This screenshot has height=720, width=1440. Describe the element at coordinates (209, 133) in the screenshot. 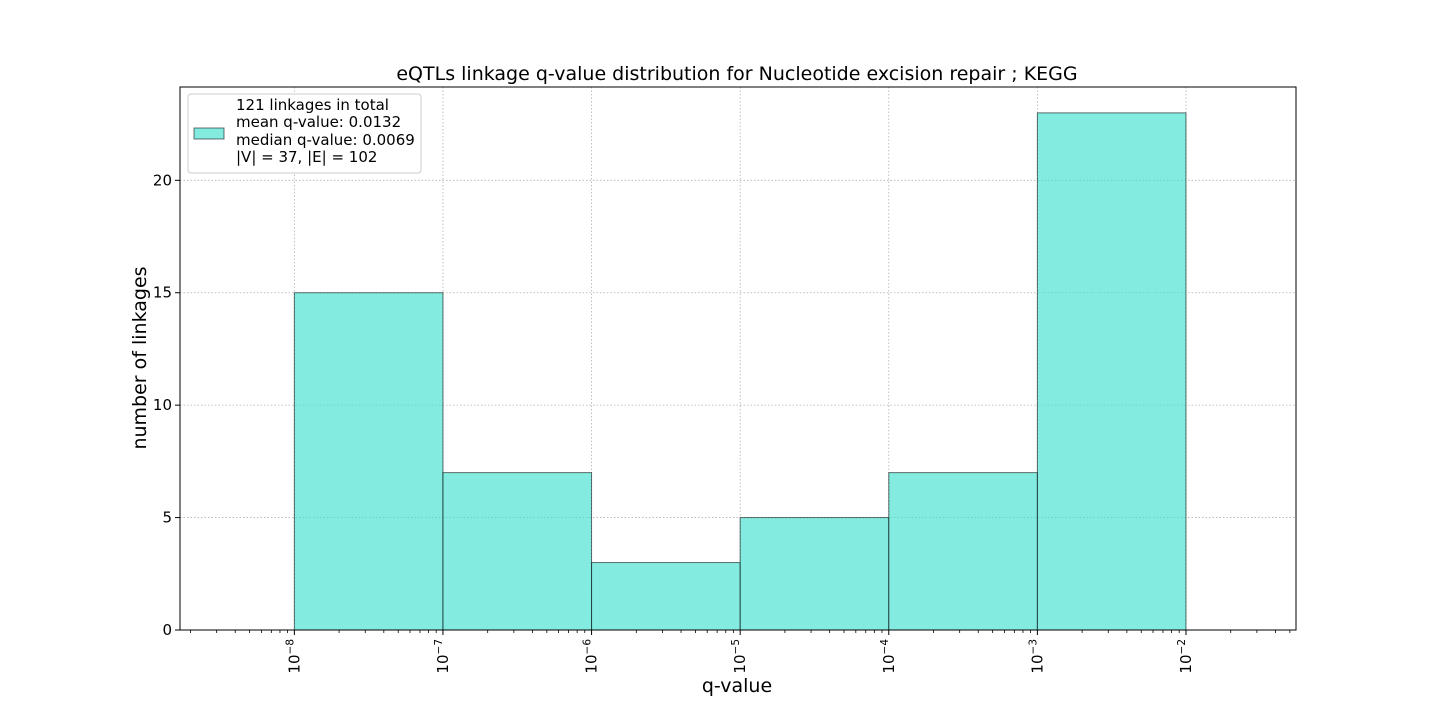

I see `legend-swatch` at that location.